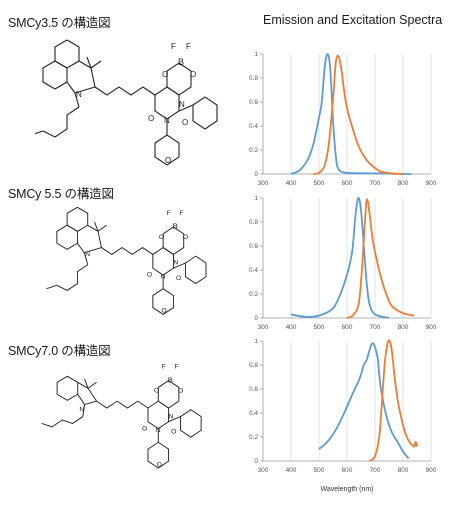 This screenshot has height=512, width=471. What do you see at coordinates (59, 351) in the screenshot?
I see `compound-3-title: SMCy7.0 の構造図` at bounding box center [59, 351].